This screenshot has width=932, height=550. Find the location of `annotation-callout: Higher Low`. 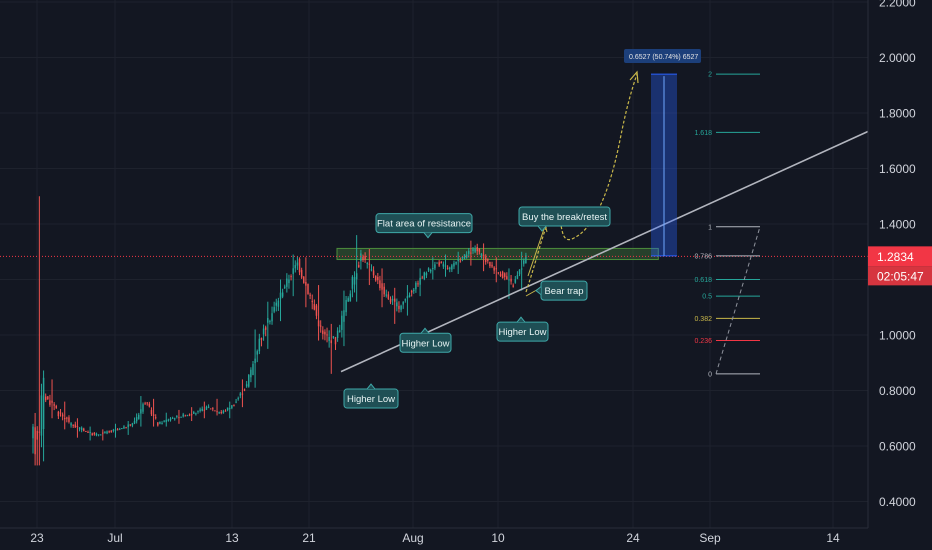

annotation-callout: Higher Low is located at coordinates (371, 396).